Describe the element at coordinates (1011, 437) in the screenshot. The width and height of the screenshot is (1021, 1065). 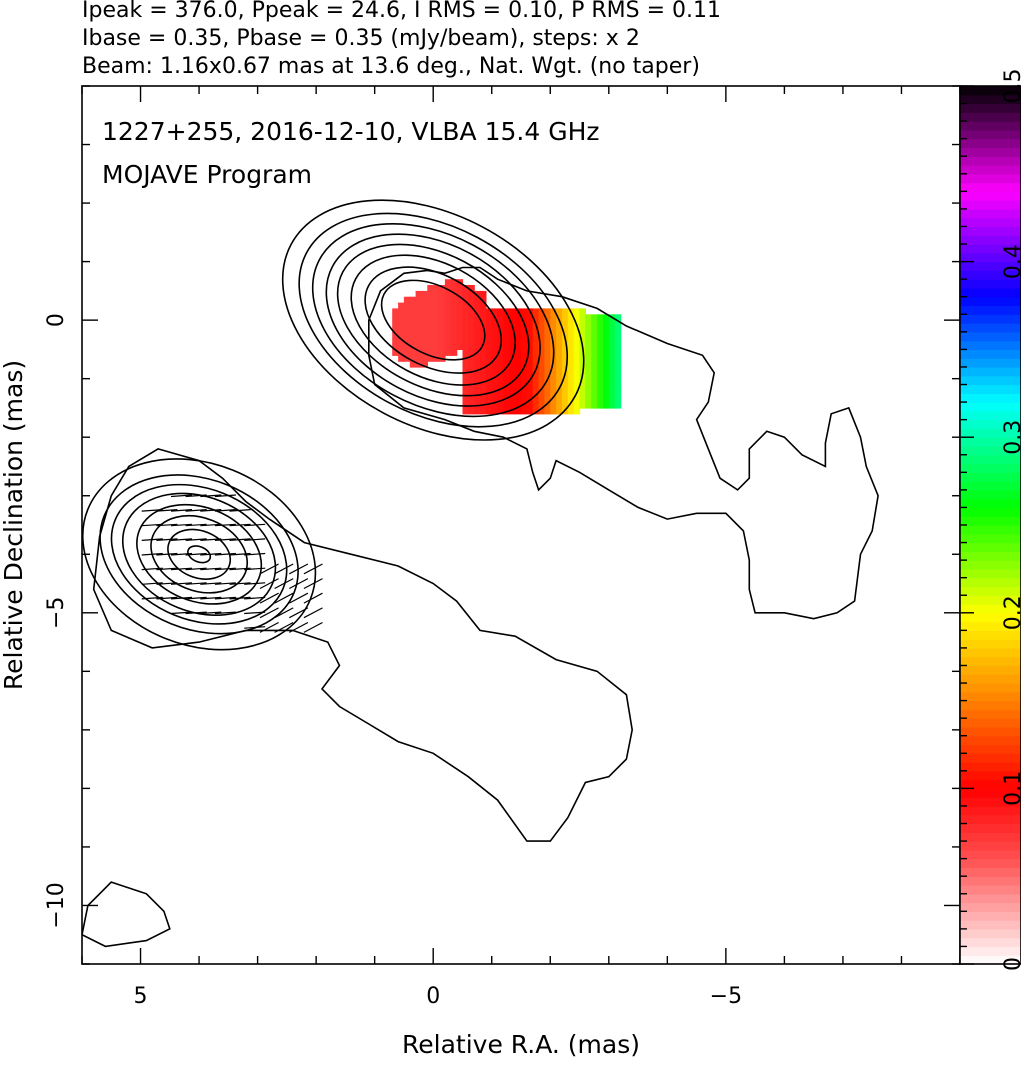
I see `colorbar-tick-label: 0.3` at that location.